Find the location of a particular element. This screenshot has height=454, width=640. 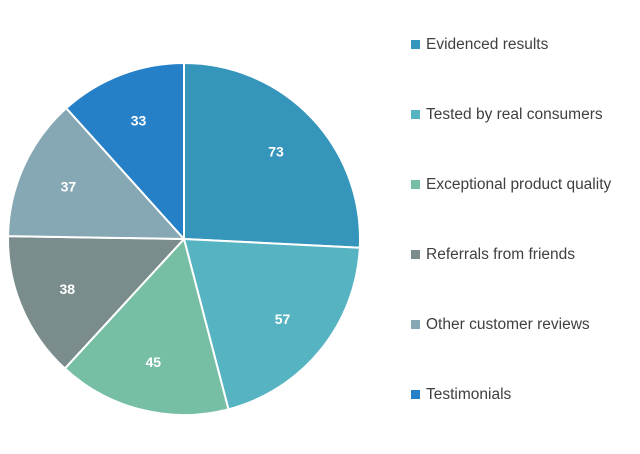

pie-slice-exceptional-product-quality is located at coordinates (146, 327).